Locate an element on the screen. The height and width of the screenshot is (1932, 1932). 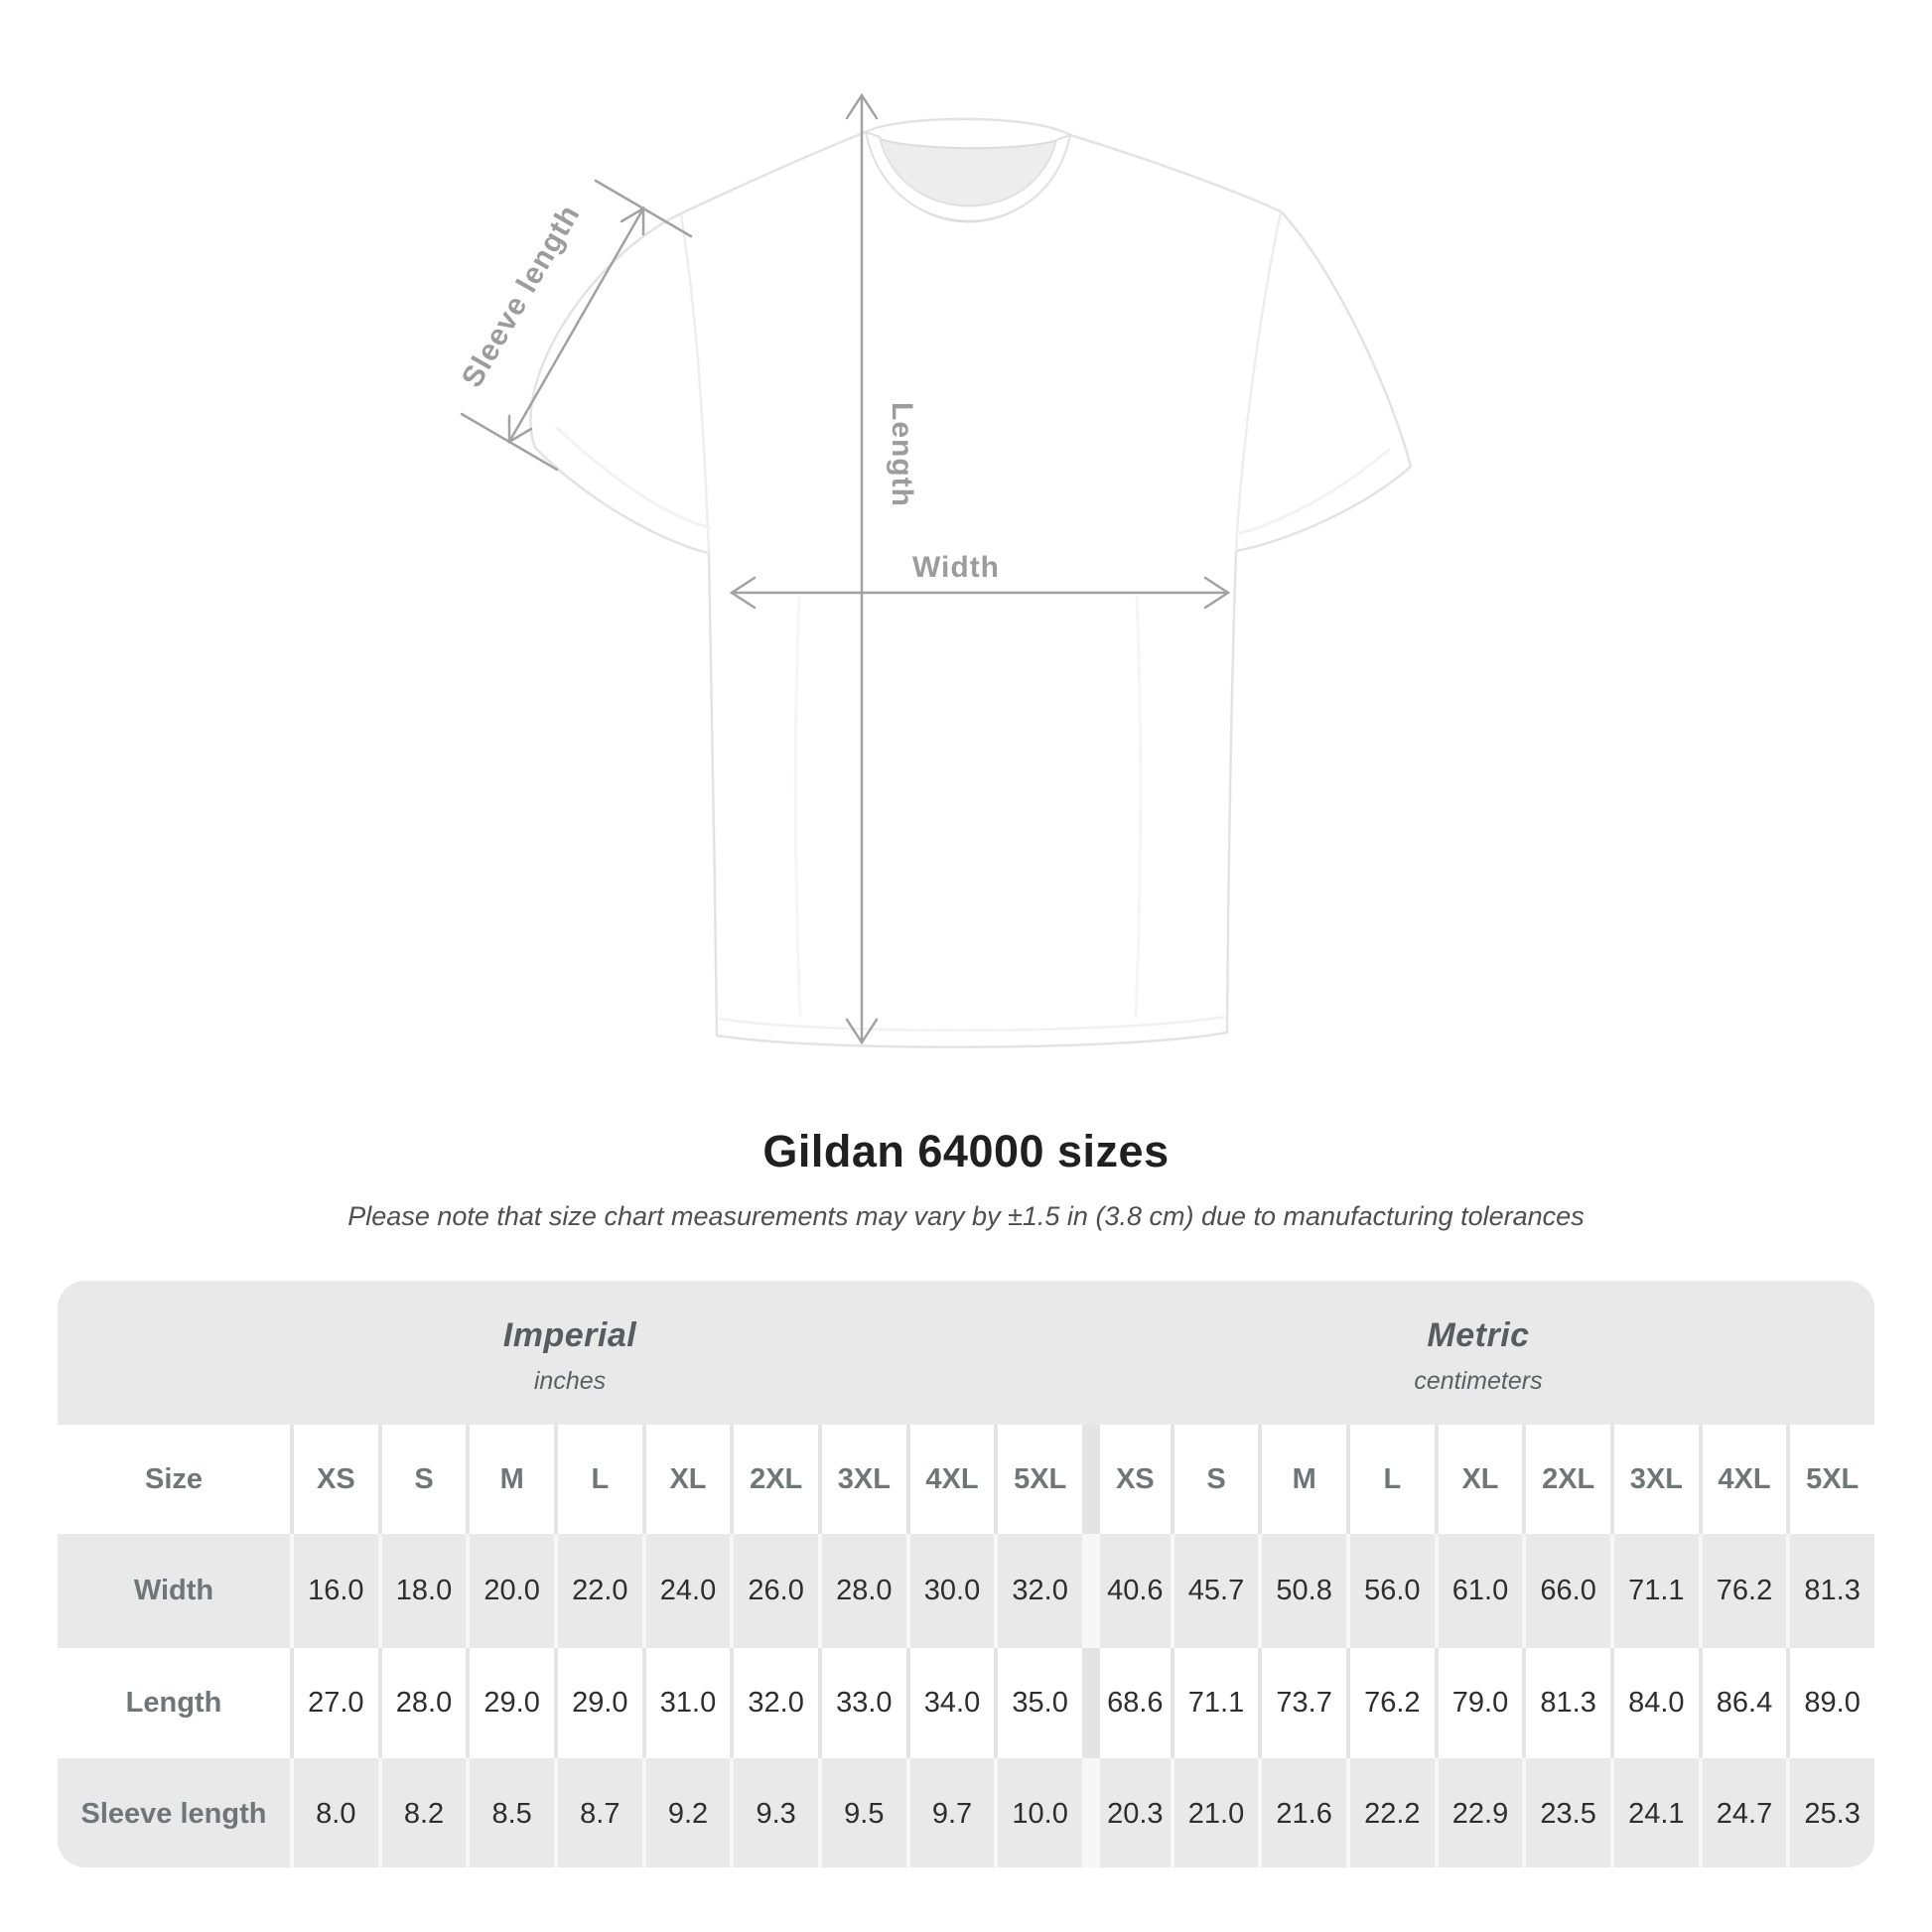
length-label: Length is located at coordinates (902, 454).